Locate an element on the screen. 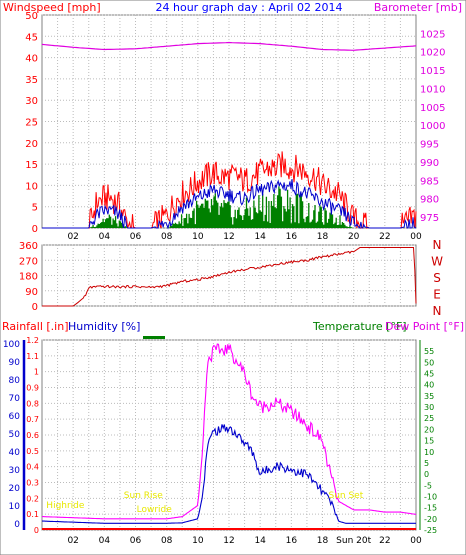 This screenshot has width=466, height=555. humidity-axis: 0 10 20 30 40 50 60 70 80 90 100 is located at coordinates (14, 435).